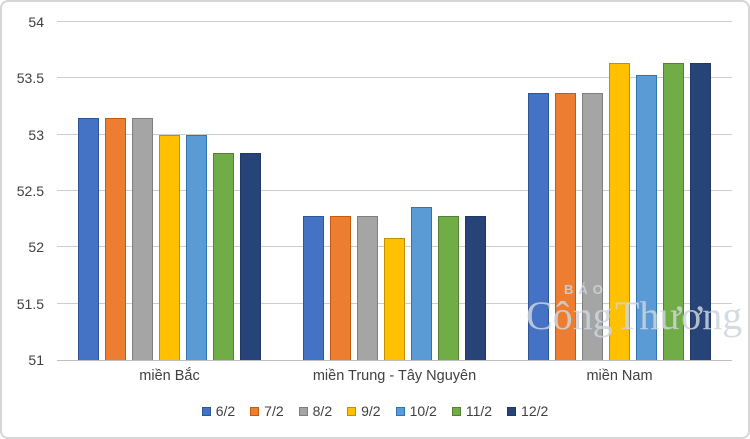 This screenshot has width=750, height=439. I want to click on bar-10-2-cat2, so click(646, 217).